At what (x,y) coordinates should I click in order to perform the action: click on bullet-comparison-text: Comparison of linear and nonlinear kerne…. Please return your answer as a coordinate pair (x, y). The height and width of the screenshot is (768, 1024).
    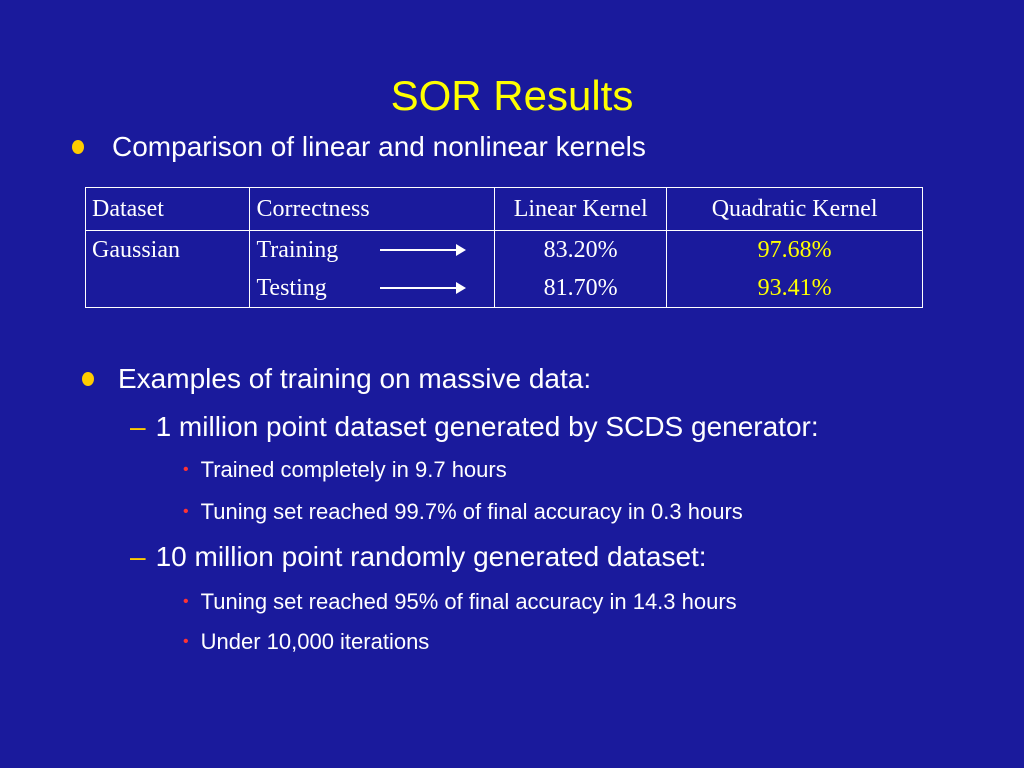
    Looking at the image, I should click on (379, 146).